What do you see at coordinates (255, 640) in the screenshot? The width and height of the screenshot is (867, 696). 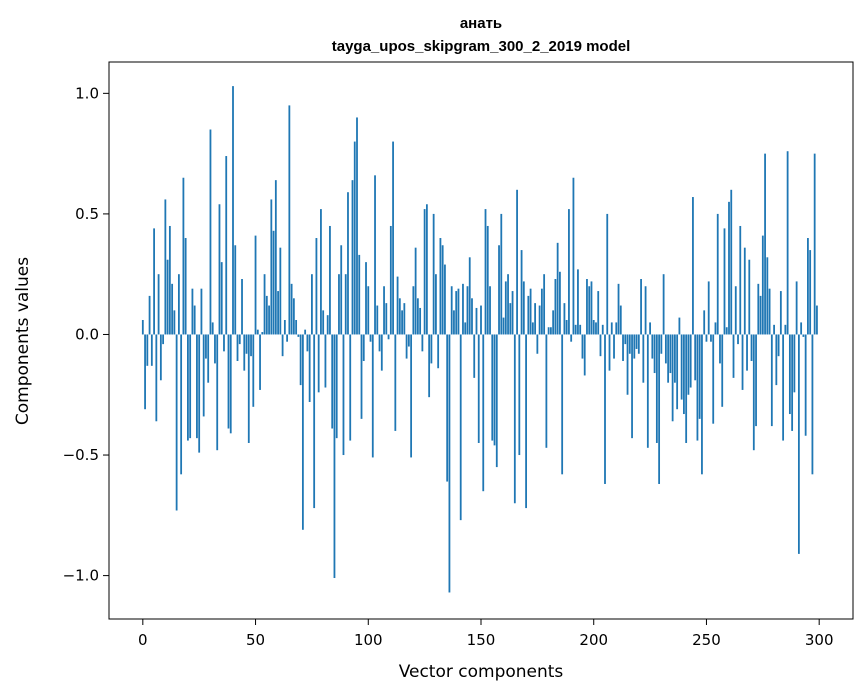 I see `x-tick-label: 50` at bounding box center [255, 640].